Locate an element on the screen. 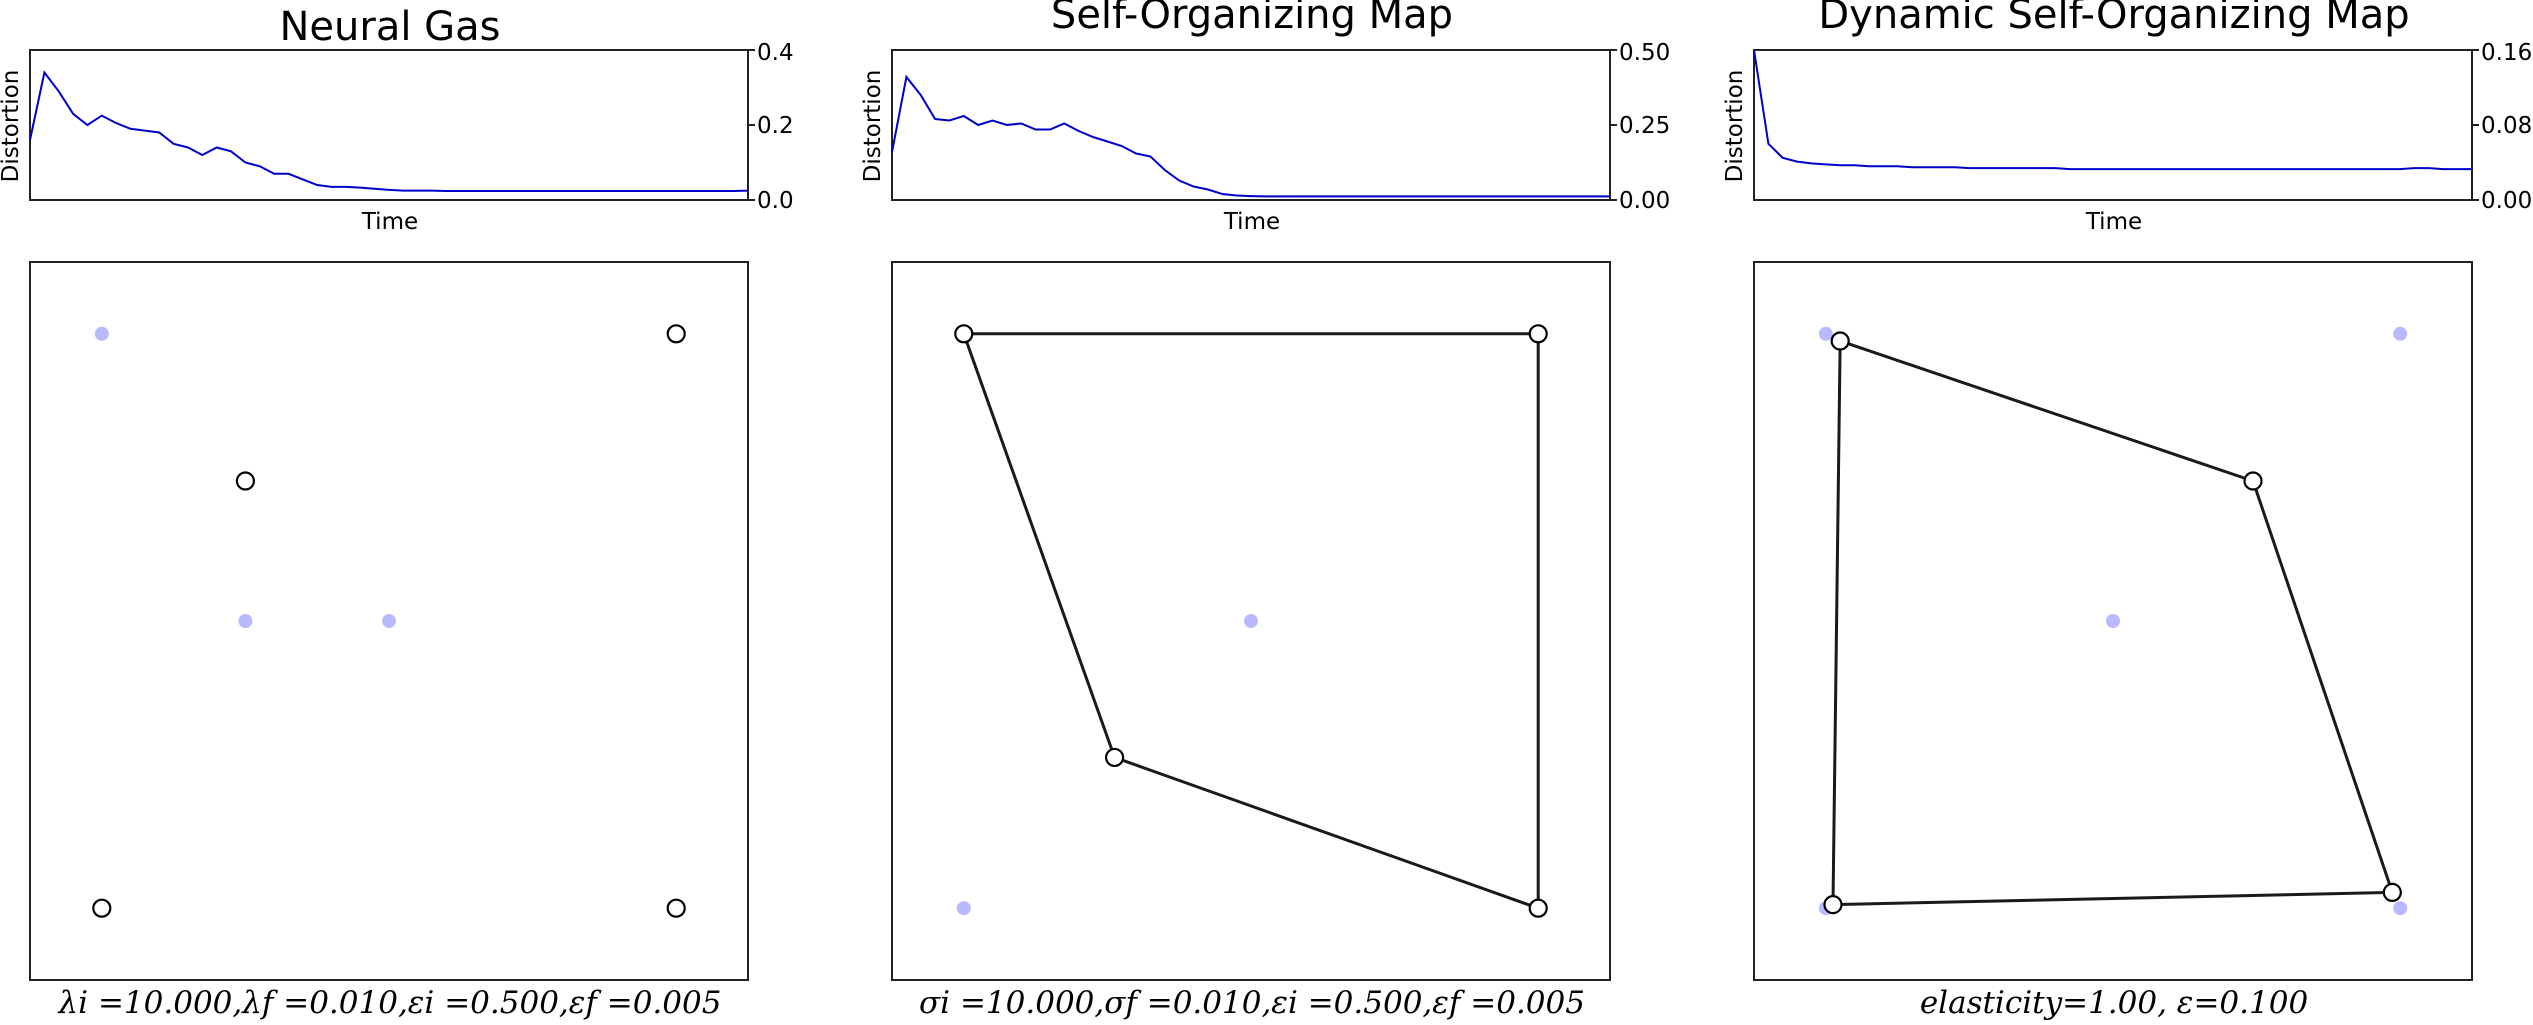 The image size is (2533, 1025). chart-title: Dynamic Self-Organizing Map is located at coordinates (2113, 19).